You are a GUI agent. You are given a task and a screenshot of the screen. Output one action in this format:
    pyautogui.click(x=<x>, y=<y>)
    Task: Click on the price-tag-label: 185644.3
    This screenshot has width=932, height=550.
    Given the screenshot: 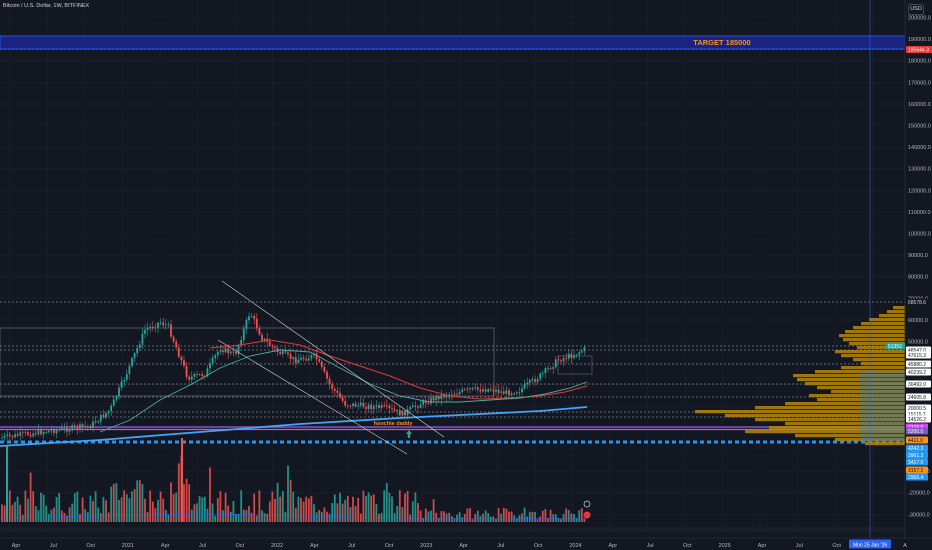 What is the action you would take?
    pyautogui.click(x=918, y=51)
    